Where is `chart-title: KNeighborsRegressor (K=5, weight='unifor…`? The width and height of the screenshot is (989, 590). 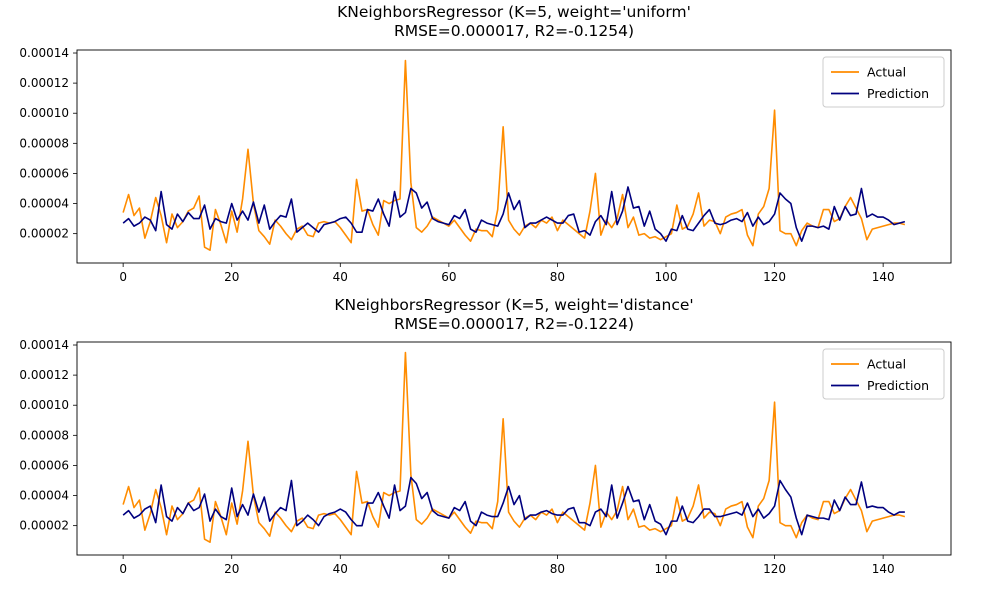 chart-title: KNeighborsRegressor (K=5, weight='unifor… is located at coordinates (514, 12).